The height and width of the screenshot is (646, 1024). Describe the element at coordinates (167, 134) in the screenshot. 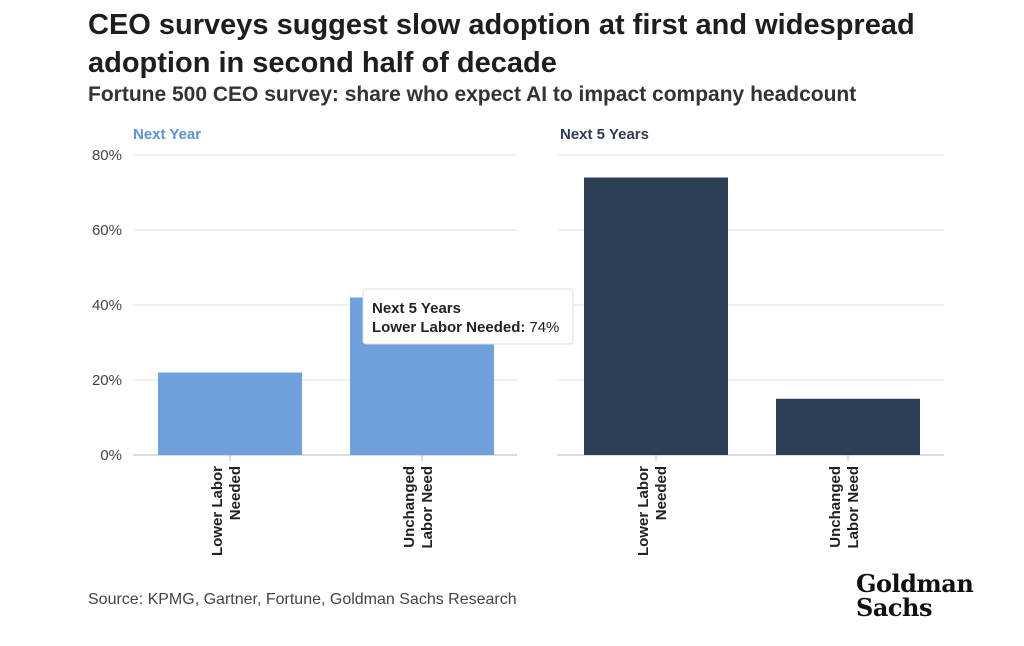

I see `panel-title: Next Year` at that location.